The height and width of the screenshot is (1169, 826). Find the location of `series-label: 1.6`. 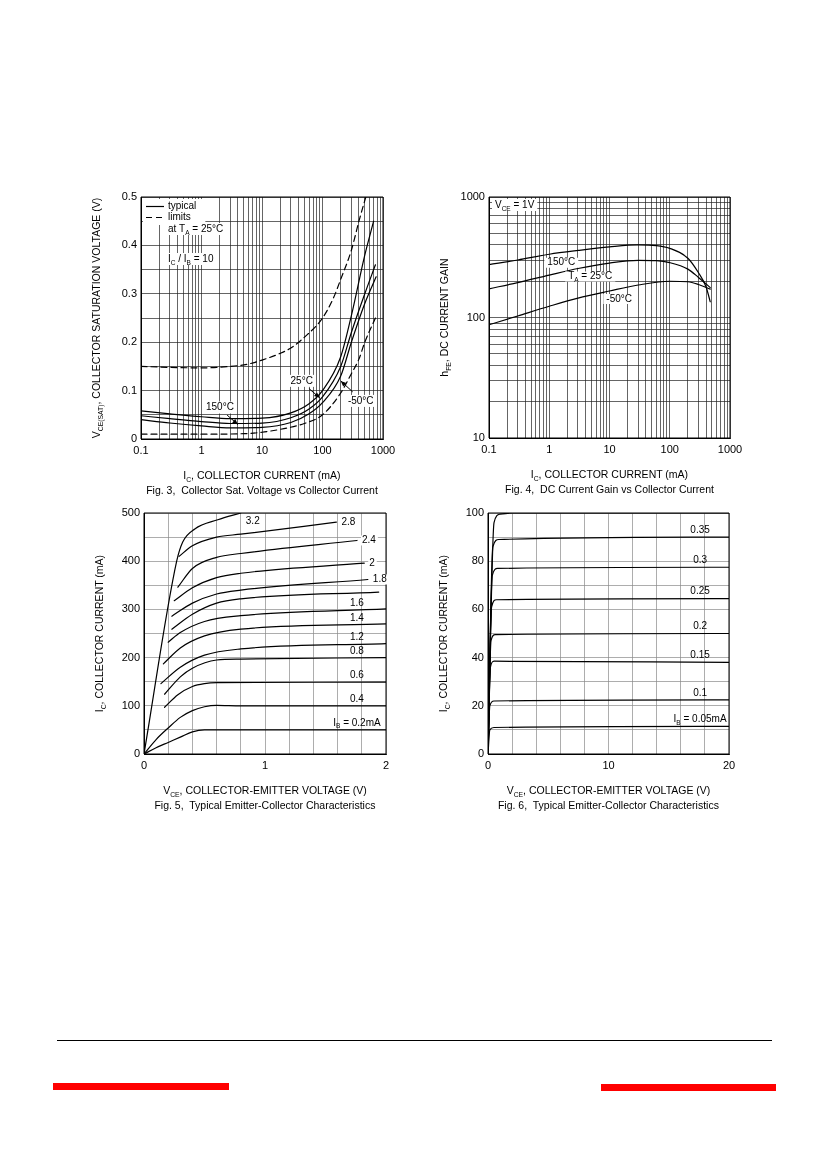

series-label: 1.6 is located at coordinates (357, 603).